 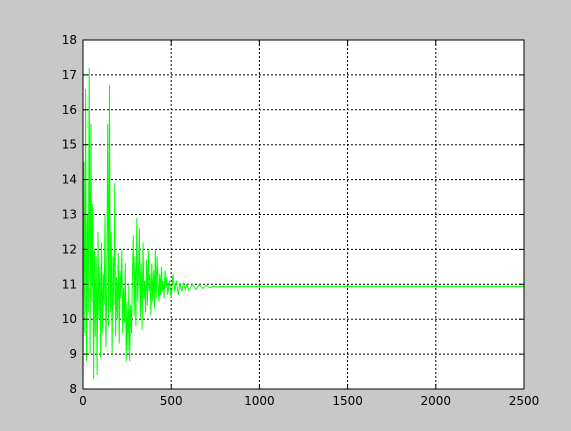 What do you see at coordinates (83, 401) in the screenshot?
I see `x-tick-label: 0` at bounding box center [83, 401].